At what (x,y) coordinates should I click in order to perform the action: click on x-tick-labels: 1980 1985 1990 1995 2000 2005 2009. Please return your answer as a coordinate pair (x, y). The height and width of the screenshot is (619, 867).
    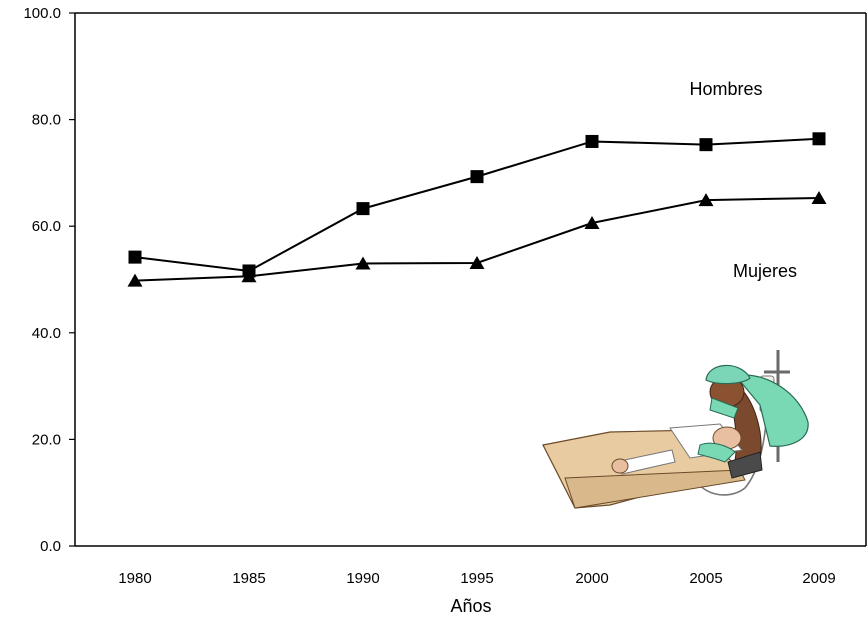
    Looking at the image, I should click on (476, 578).